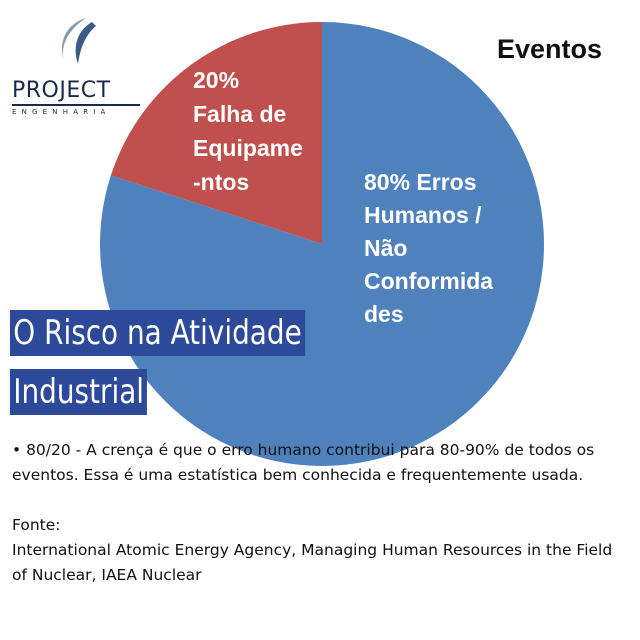 This screenshot has width=640, height=640. Describe the element at coordinates (431, 248) in the screenshot. I see `slice-label-human-error: 80% Erros Humanos / Não Conformida des` at that location.